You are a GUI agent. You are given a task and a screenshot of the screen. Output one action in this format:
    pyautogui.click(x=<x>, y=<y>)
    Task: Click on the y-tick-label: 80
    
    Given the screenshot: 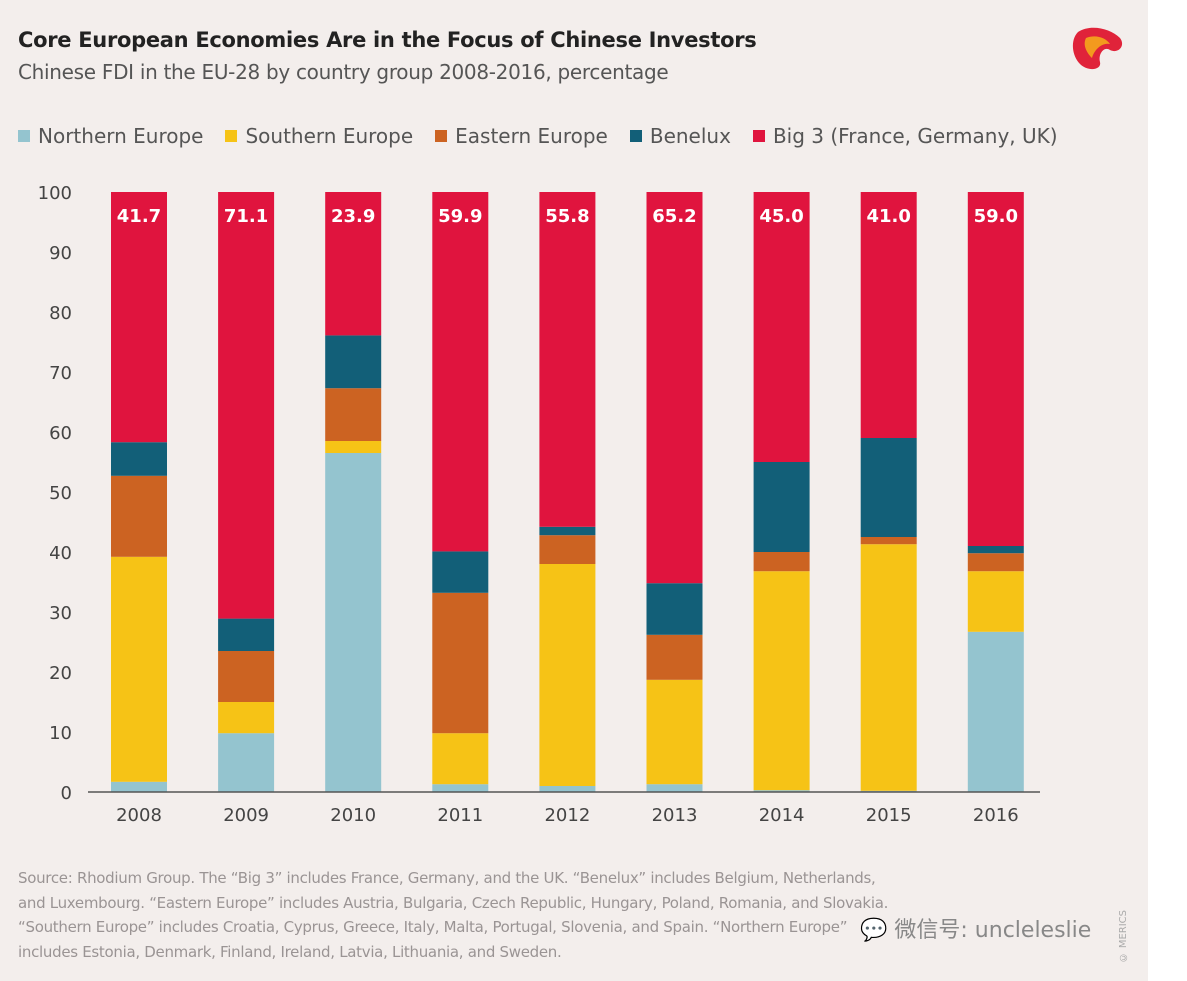 What is the action you would take?
    pyautogui.click(x=60, y=313)
    